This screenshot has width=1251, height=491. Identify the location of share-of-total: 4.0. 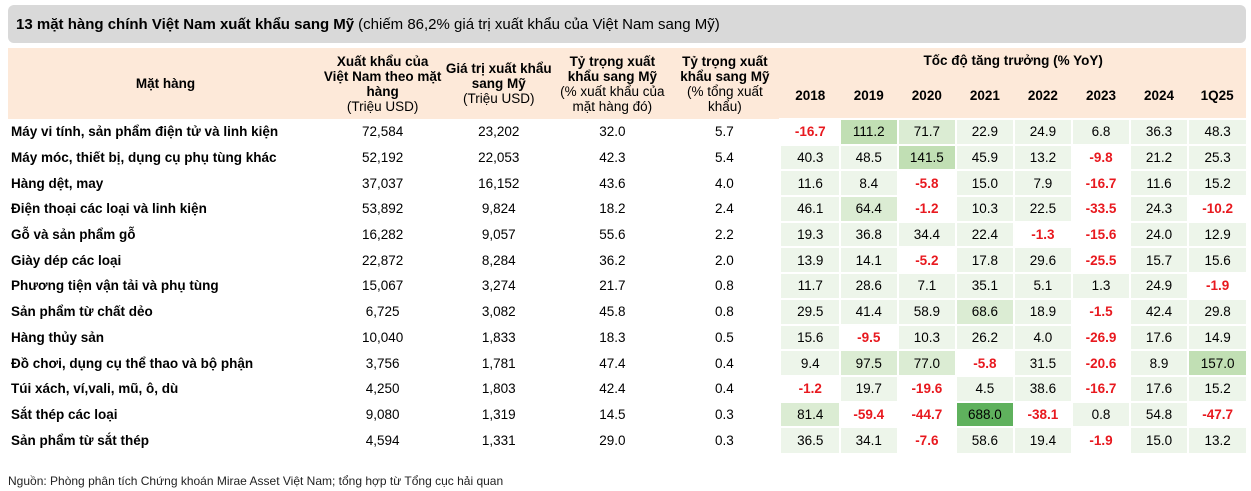
(724, 183).